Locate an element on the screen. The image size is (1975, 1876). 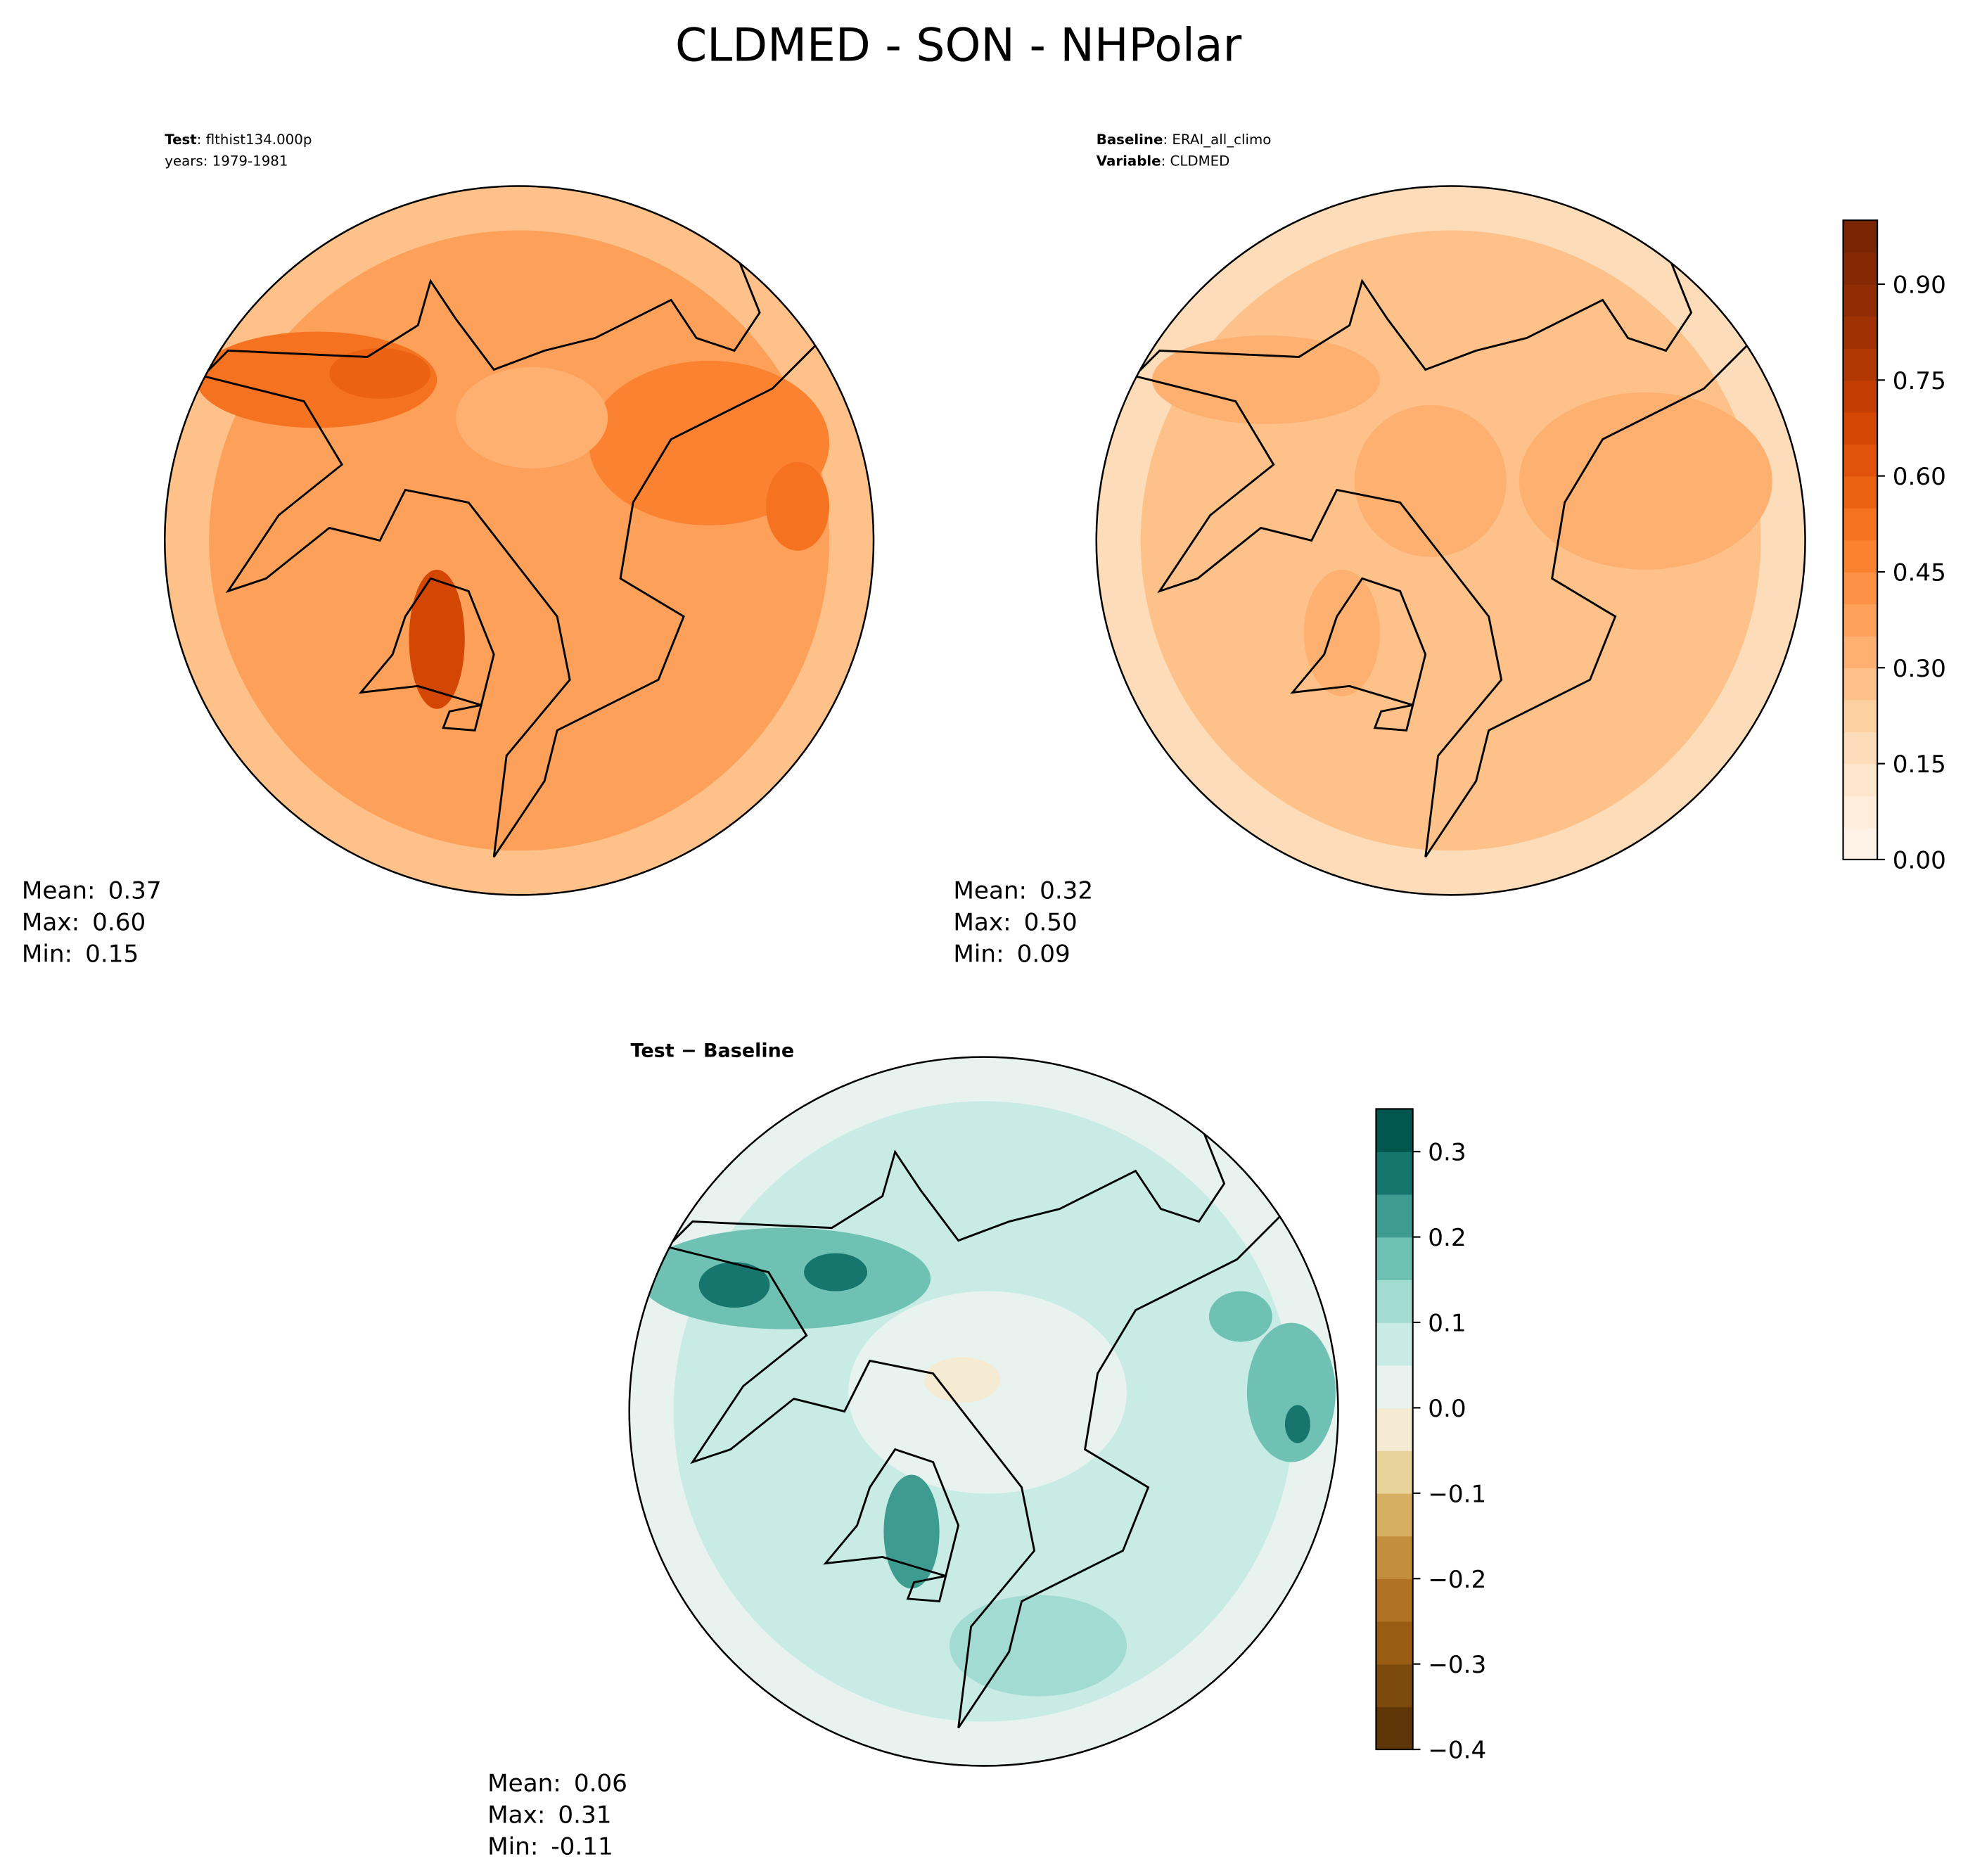
header-label: Test is located at coordinates (181, 140).